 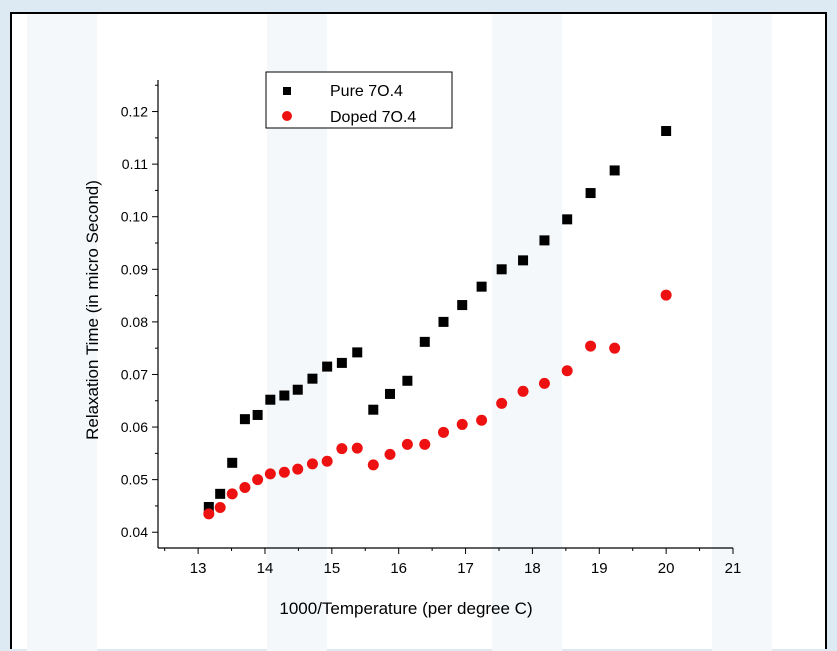 I want to click on x-tick-label: 19, so click(x=599, y=568).